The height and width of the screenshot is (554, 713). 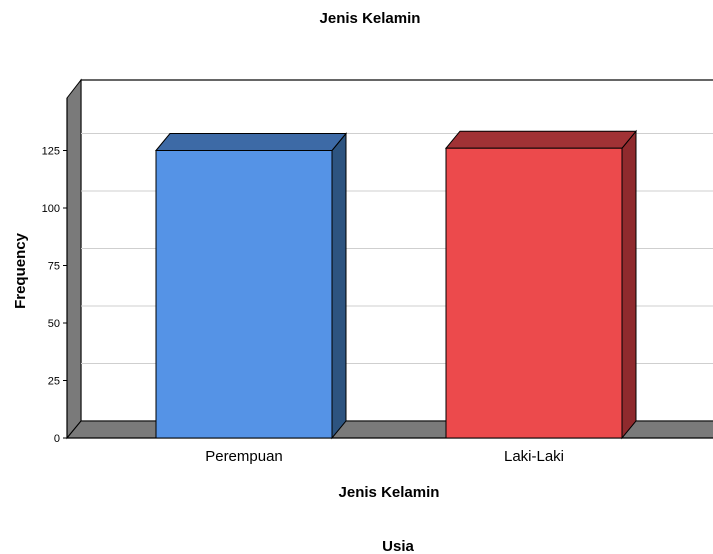 What do you see at coordinates (54, 267) in the screenshot?
I see `y-tick-label: 75` at bounding box center [54, 267].